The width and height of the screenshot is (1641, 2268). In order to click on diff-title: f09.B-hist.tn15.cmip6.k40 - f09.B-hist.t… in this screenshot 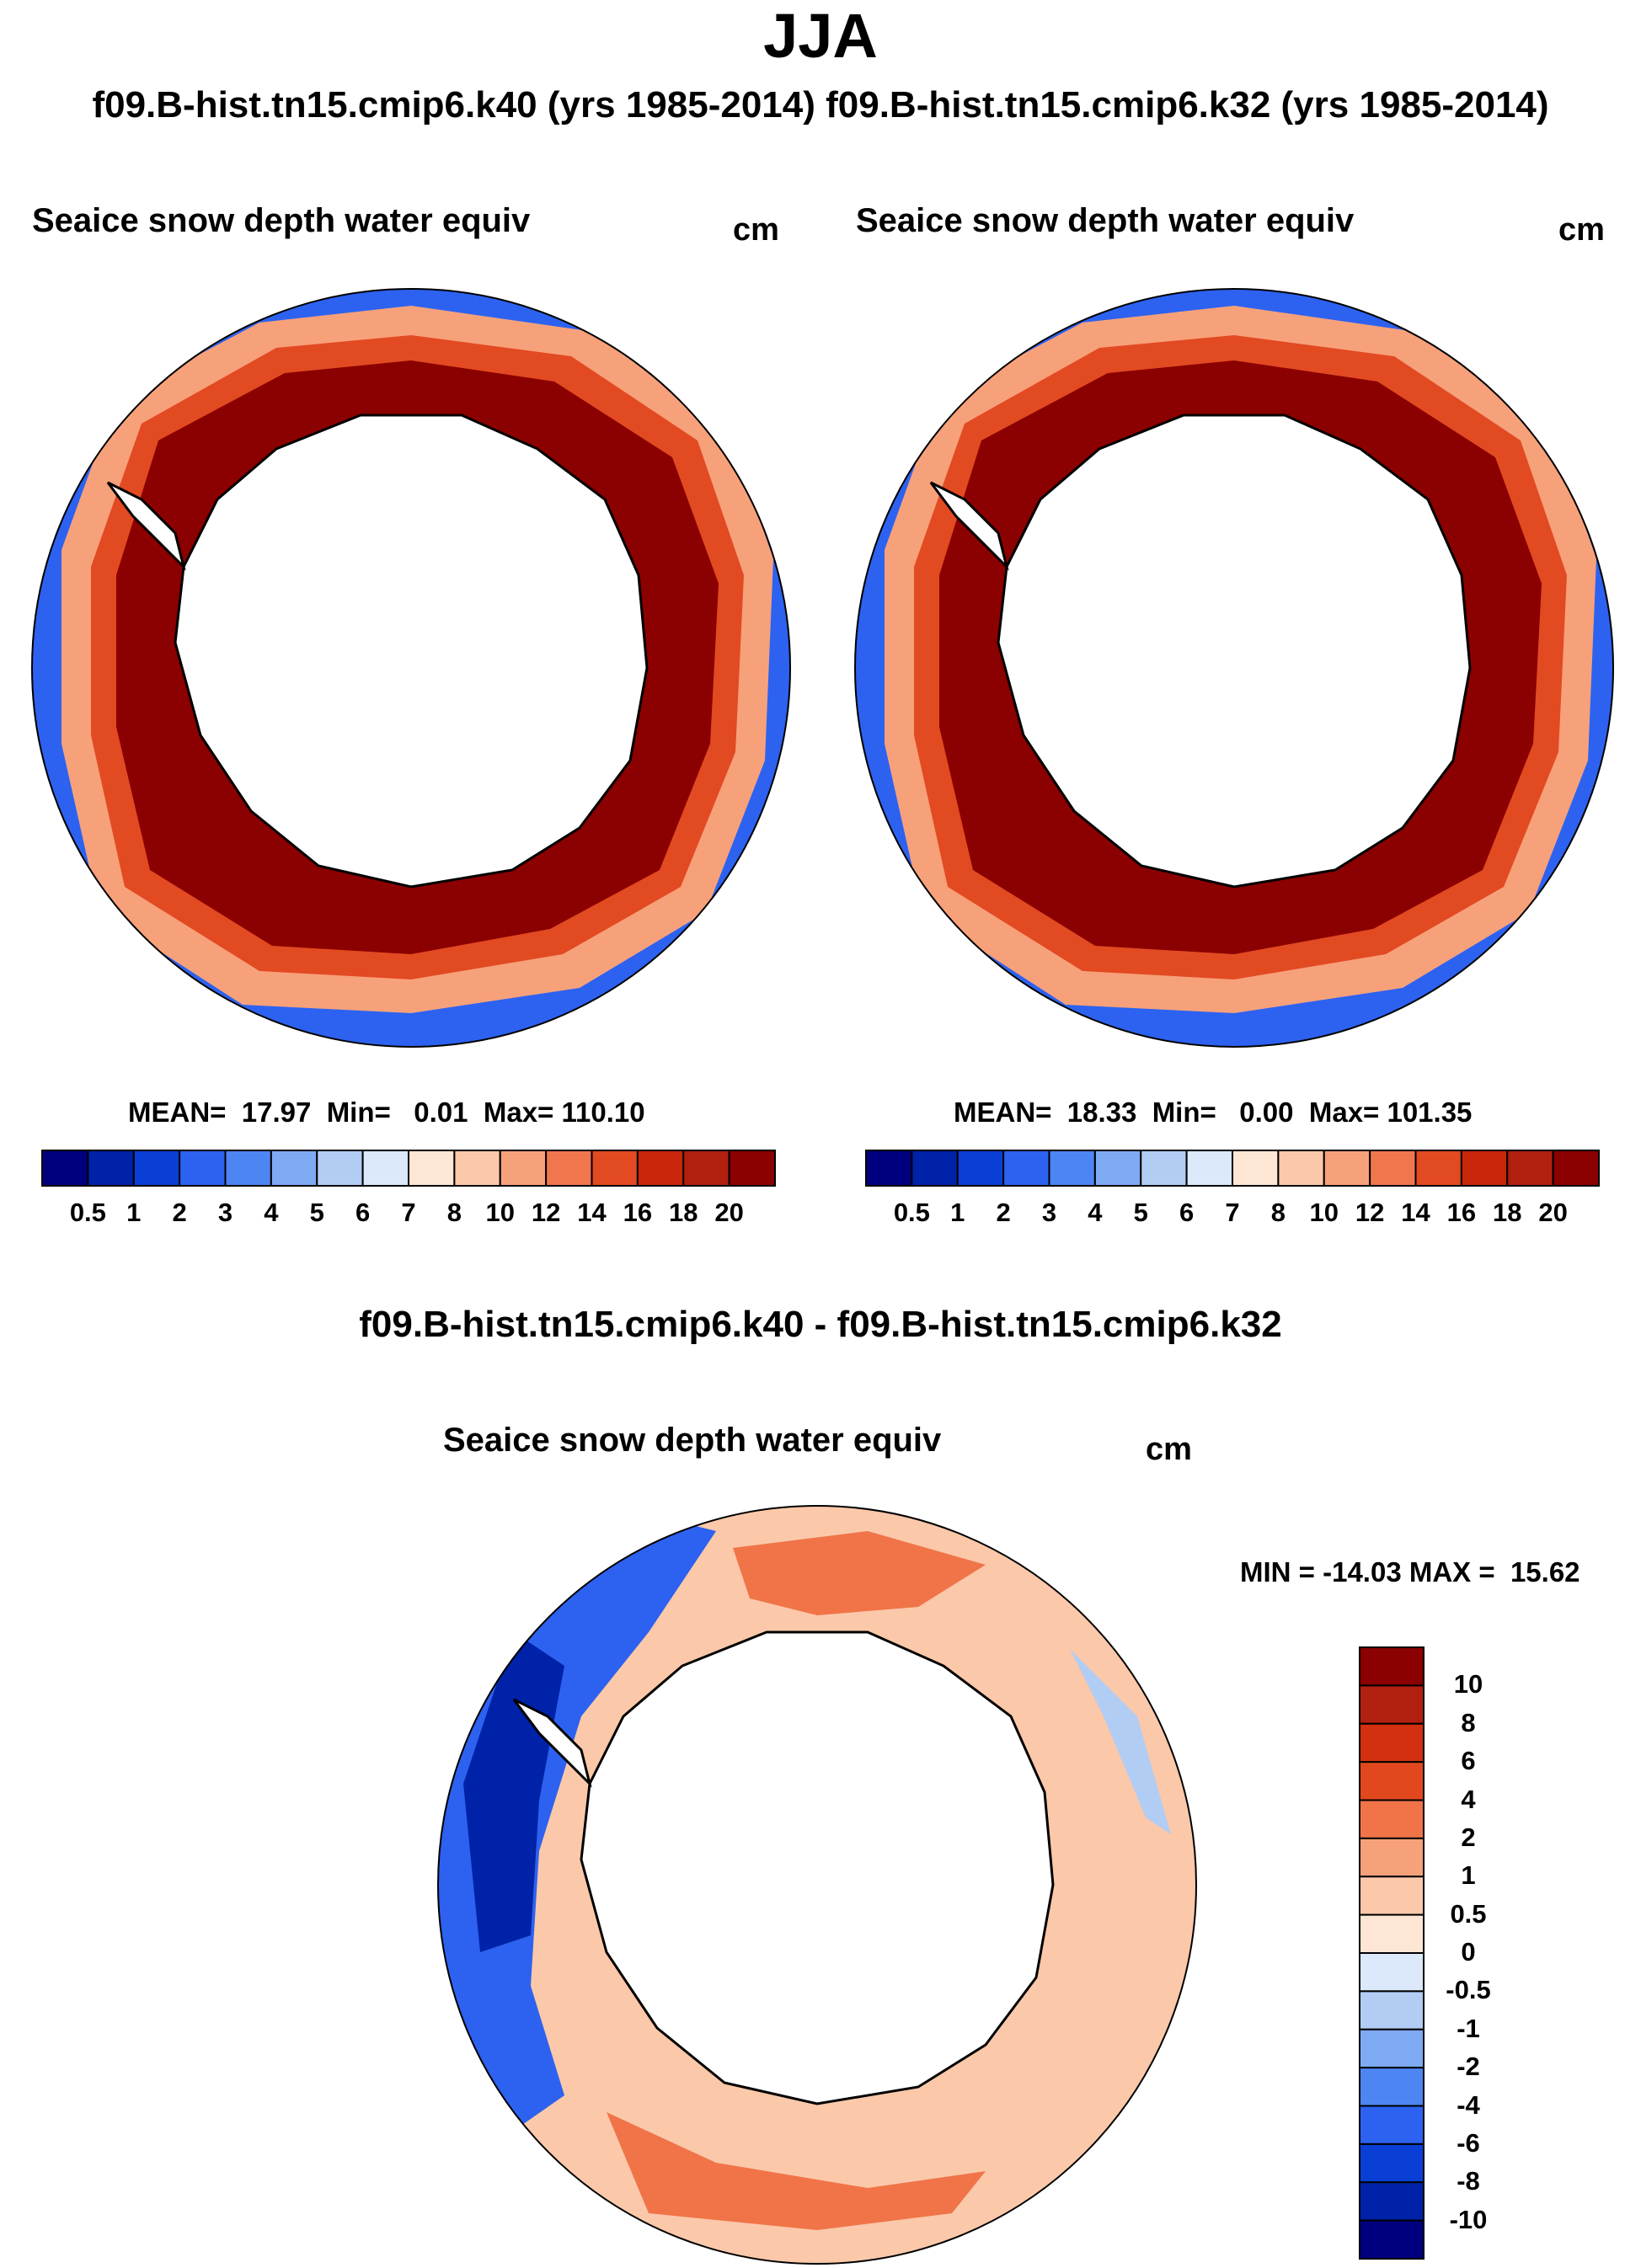, I will do `click(820, 1324)`.